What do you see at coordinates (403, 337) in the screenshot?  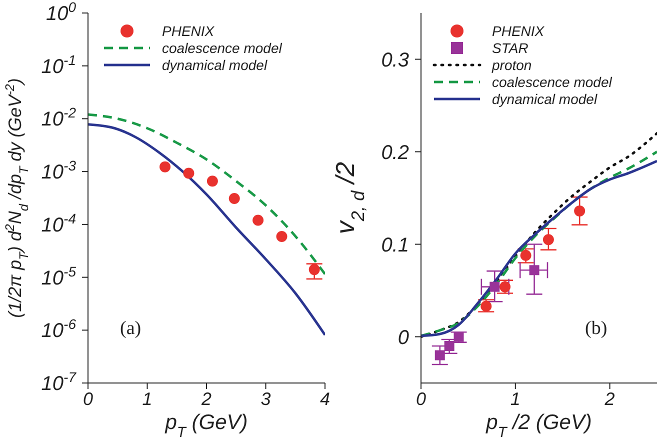 I see `y-tick-label: 0` at bounding box center [403, 337].